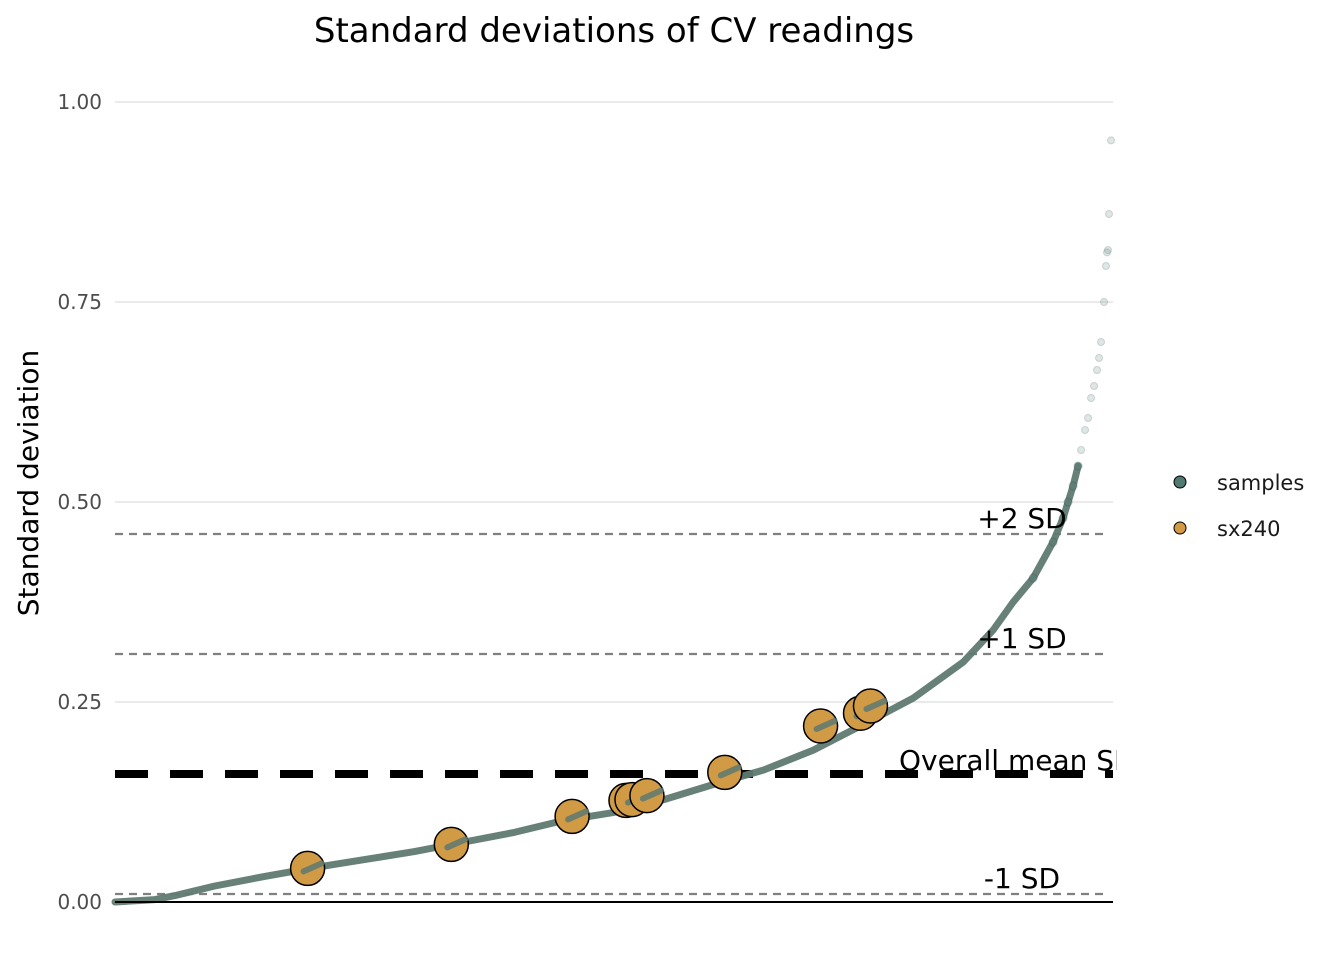 The width and height of the screenshot is (1344, 960). I want to click on sx240-series, so click(589, 787).